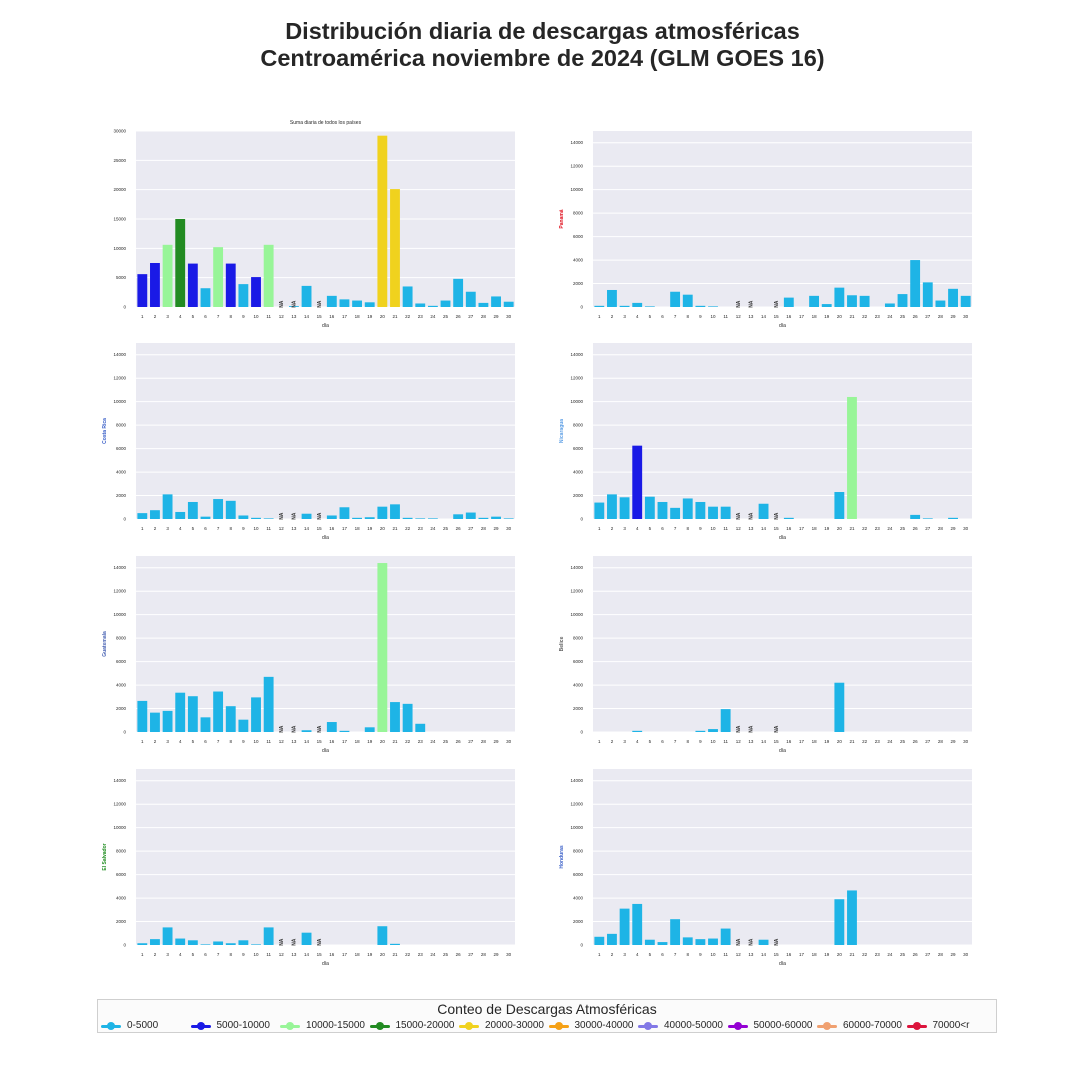 The width and height of the screenshot is (1080, 1080). I want to click on panel-3-xtick-label: 2, so click(155, 528).